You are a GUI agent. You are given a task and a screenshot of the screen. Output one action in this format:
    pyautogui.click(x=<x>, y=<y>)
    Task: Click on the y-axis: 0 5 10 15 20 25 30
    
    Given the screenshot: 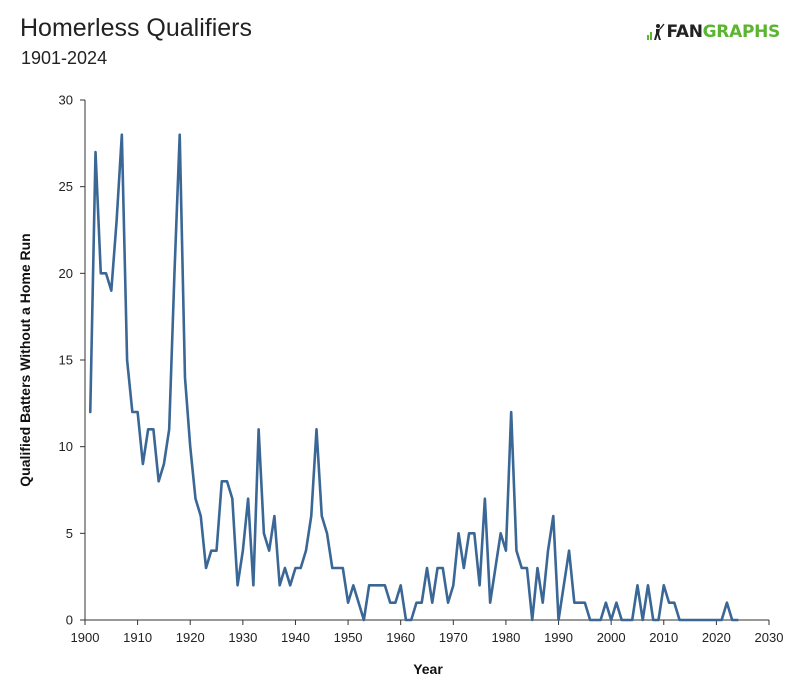 What is the action you would take?
    pyautogui.click(x=72, y=360)
    